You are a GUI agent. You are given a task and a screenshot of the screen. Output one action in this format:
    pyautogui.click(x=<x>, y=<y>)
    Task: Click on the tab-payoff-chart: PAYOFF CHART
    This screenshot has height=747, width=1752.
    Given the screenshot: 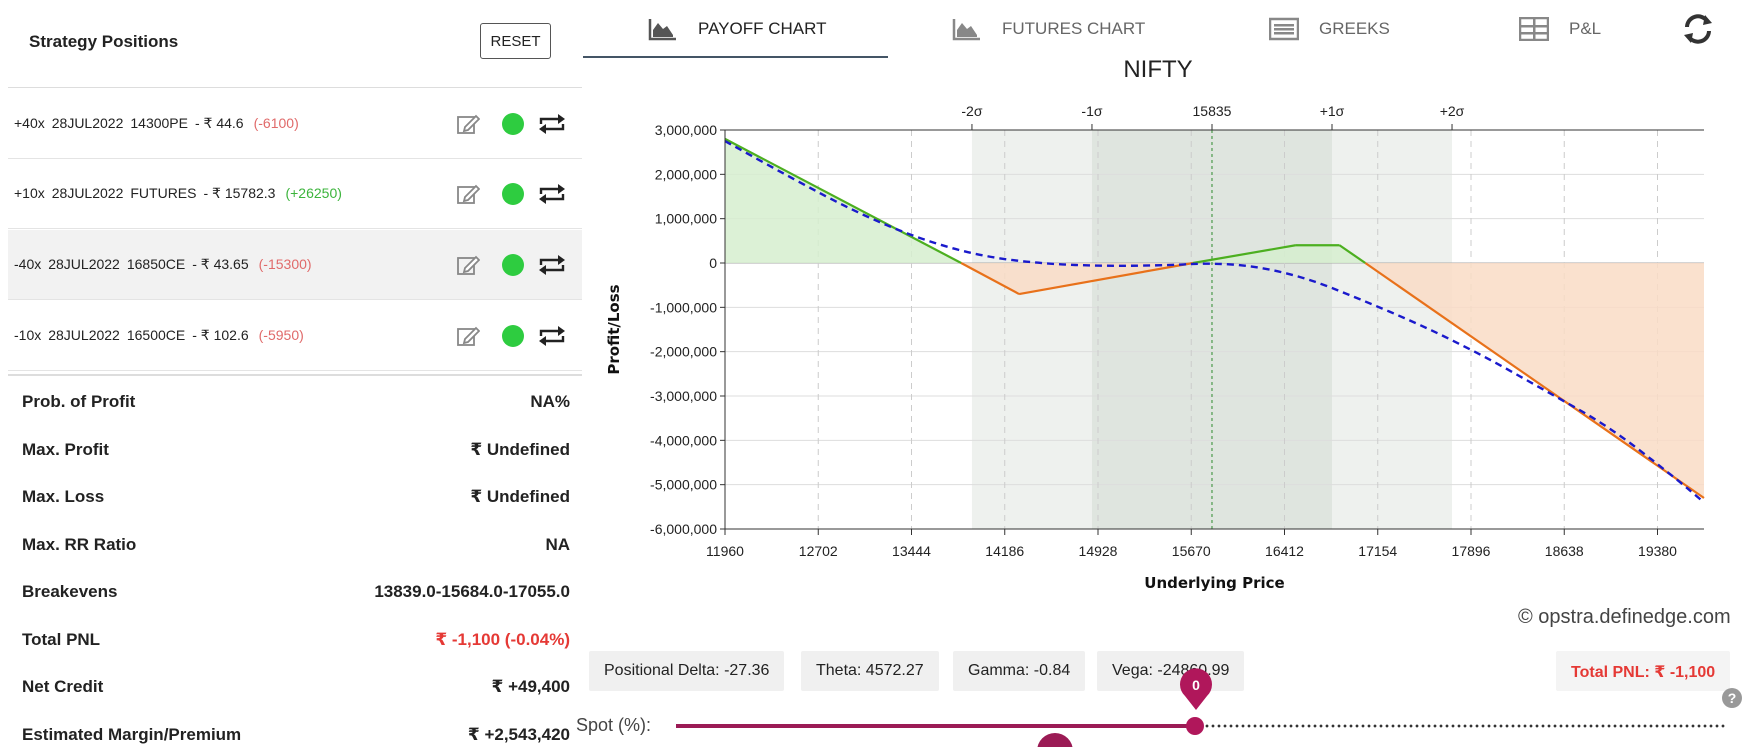 What is the action you would take?
    pyautogui.click(x=737, y=29)
    